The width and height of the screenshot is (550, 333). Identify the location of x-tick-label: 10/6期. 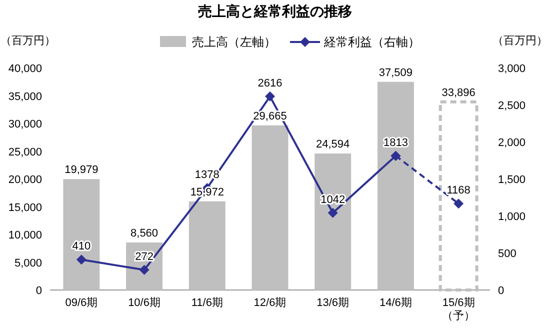
(144, 303).